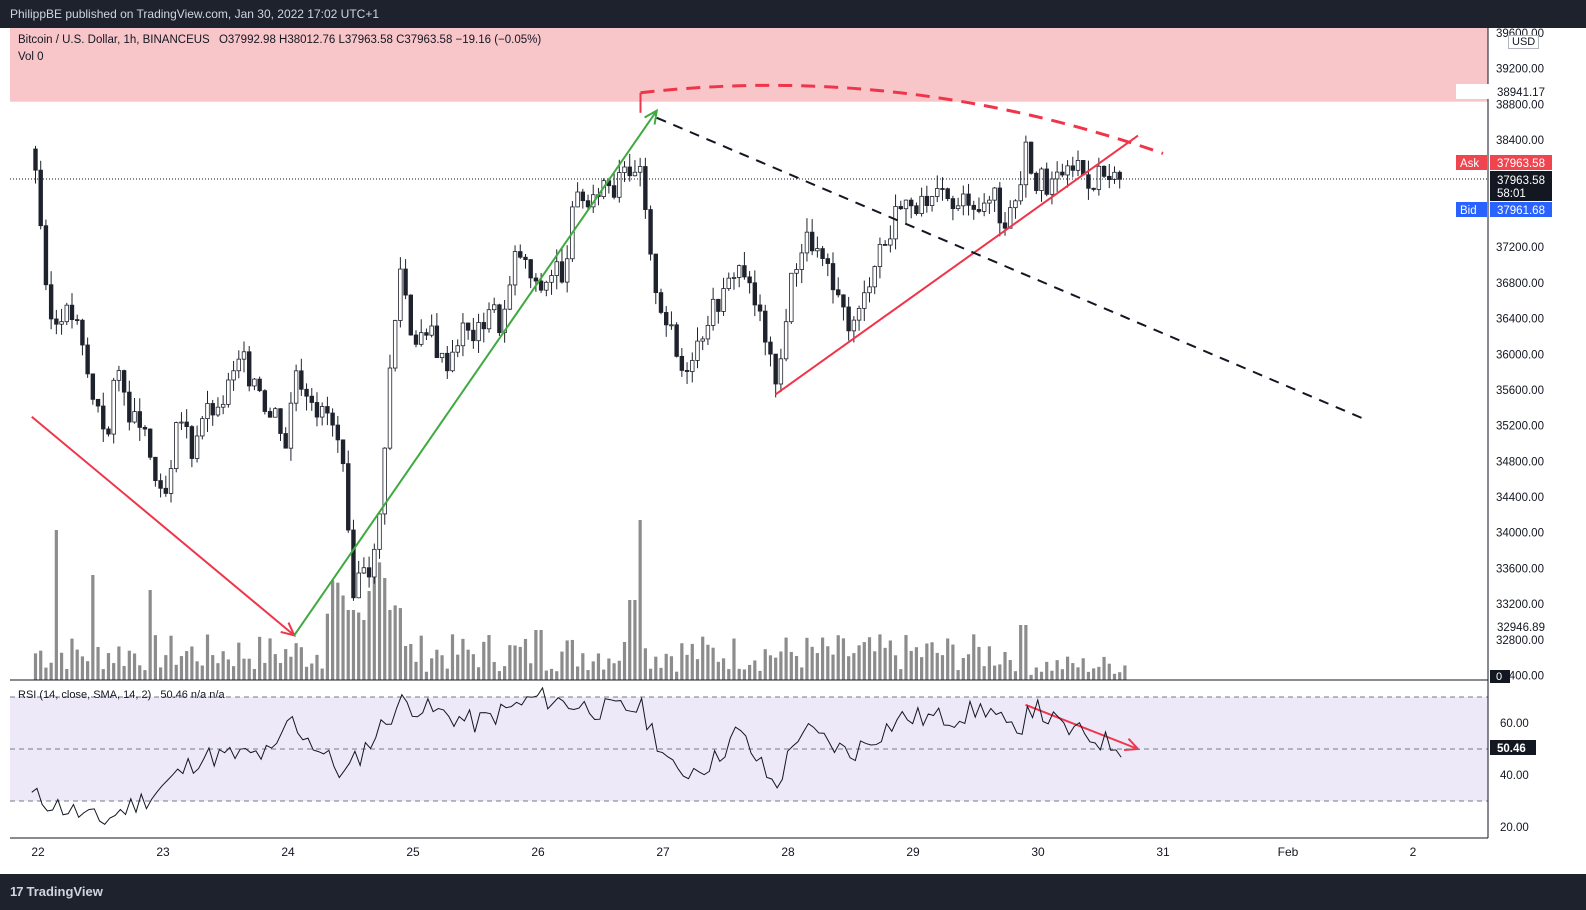  What do you see at coordinates (1471, 628) in the screenshot?
I see `low-label: Low` at bounding box center [1471, 628].